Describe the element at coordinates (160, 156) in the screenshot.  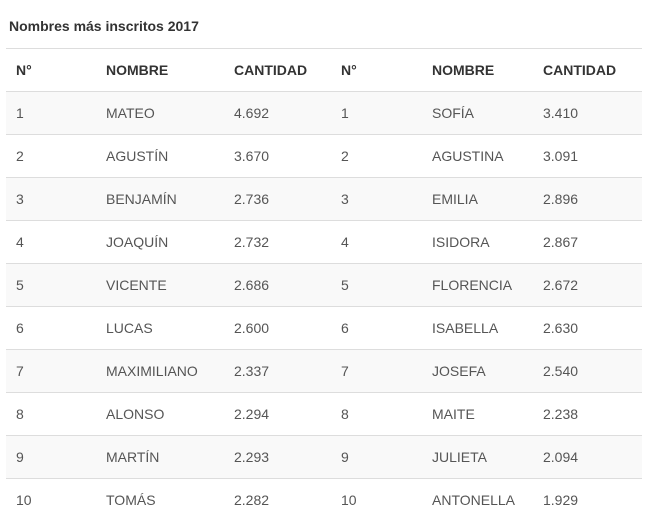
I see `cell-name-male: AGUSTÍN` at that location.